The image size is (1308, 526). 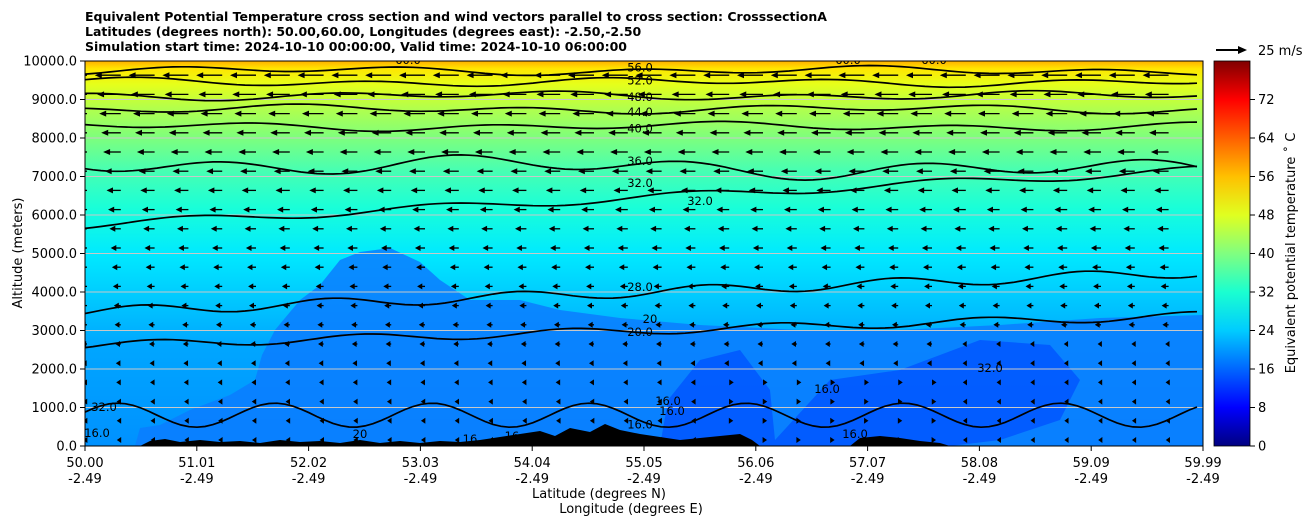 What do you see at coordinates (979, 463) in the screenshot?
I see `x-tick-label-lat: 58.08` at bounding box center [979, 463].